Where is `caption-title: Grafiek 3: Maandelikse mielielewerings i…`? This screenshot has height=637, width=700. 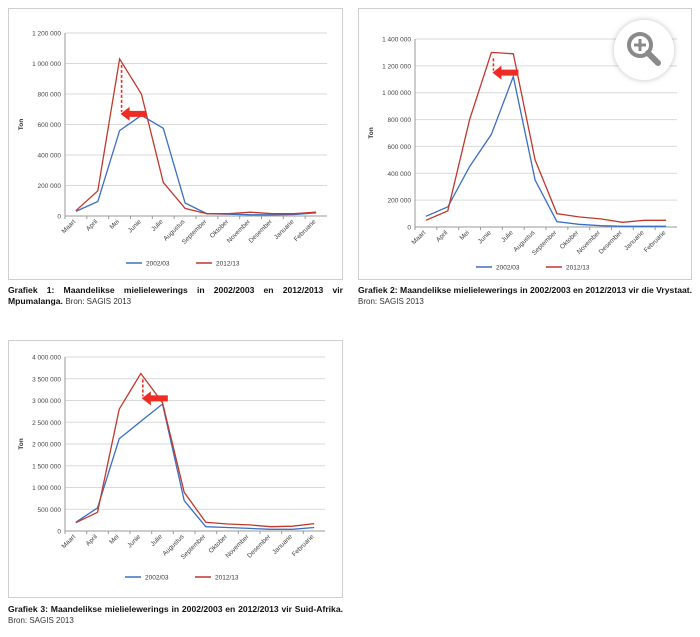
caption-title: Grafiek 3: Maandelikse mielielewerings i… is located at coordinates (175, 609).